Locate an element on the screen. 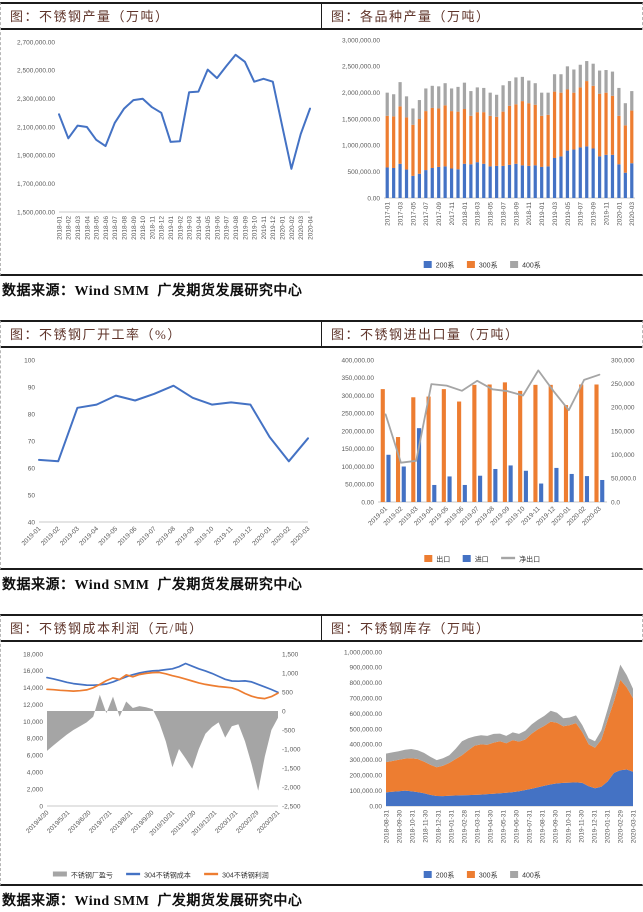 This screenshot has width=643, height=912. svg-text: 300,000 is located at coordinates (623, 360).